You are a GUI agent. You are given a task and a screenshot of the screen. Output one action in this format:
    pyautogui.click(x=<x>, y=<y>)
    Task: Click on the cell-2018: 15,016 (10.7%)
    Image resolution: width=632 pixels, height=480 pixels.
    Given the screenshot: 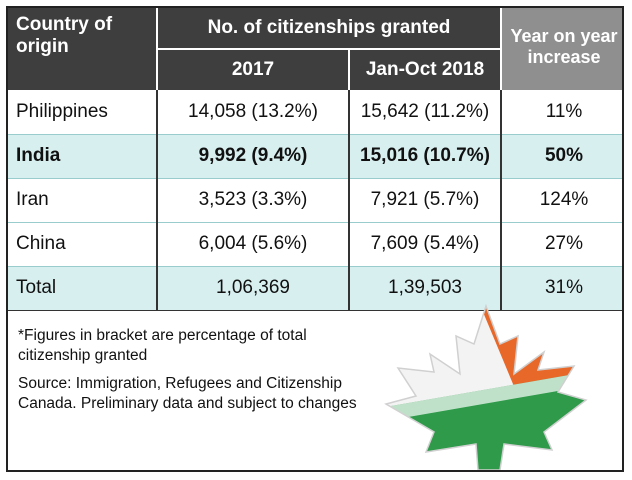 What is the action you would take?
    pyautogui.click(x=425, y=155)
    